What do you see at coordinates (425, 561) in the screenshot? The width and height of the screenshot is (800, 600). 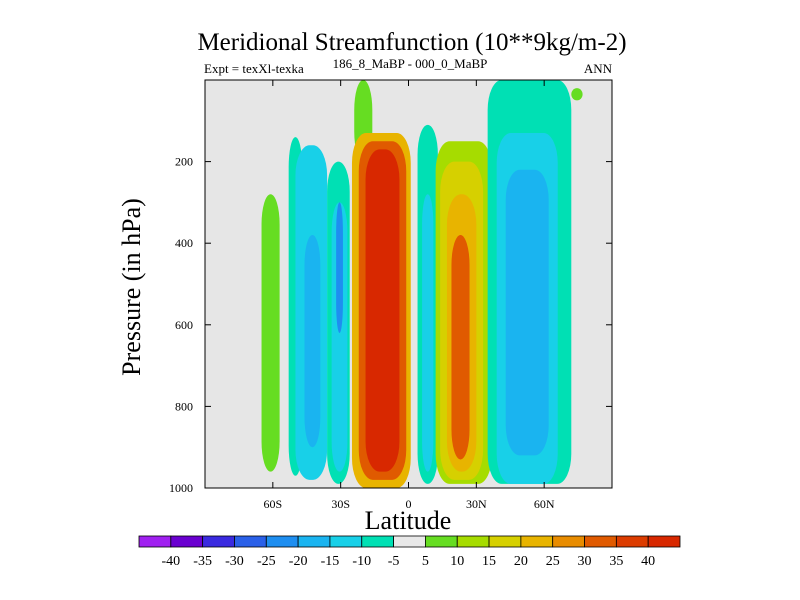 I see `colorbar-label: 5` at bounding box center [425, 561].